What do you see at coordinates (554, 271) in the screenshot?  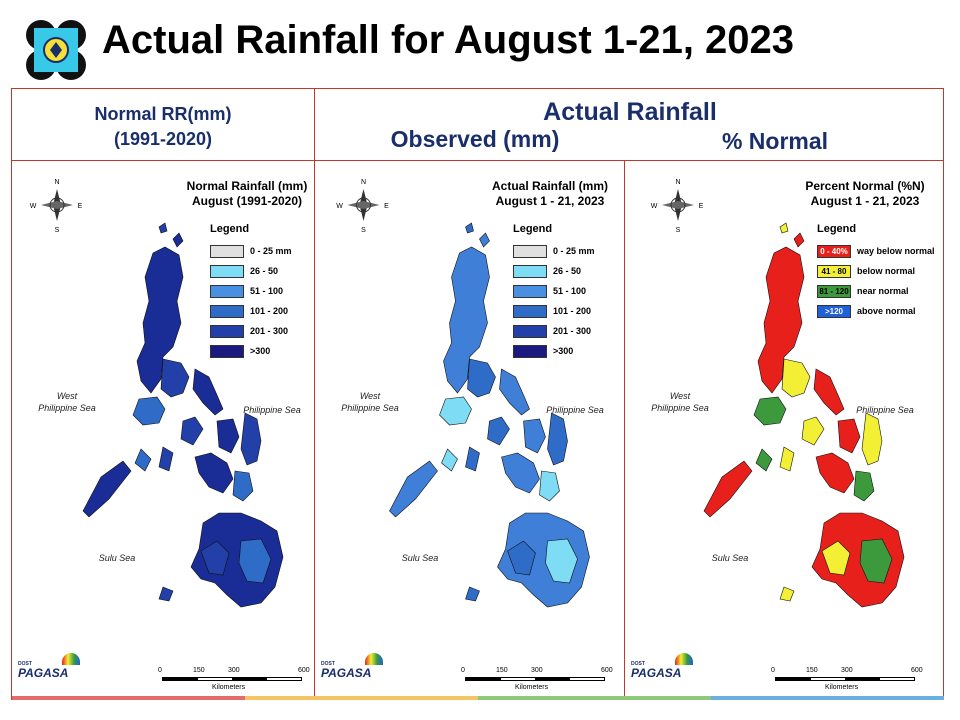 I see `legend-item: 26 - 50` at bounding box center [554, 271].